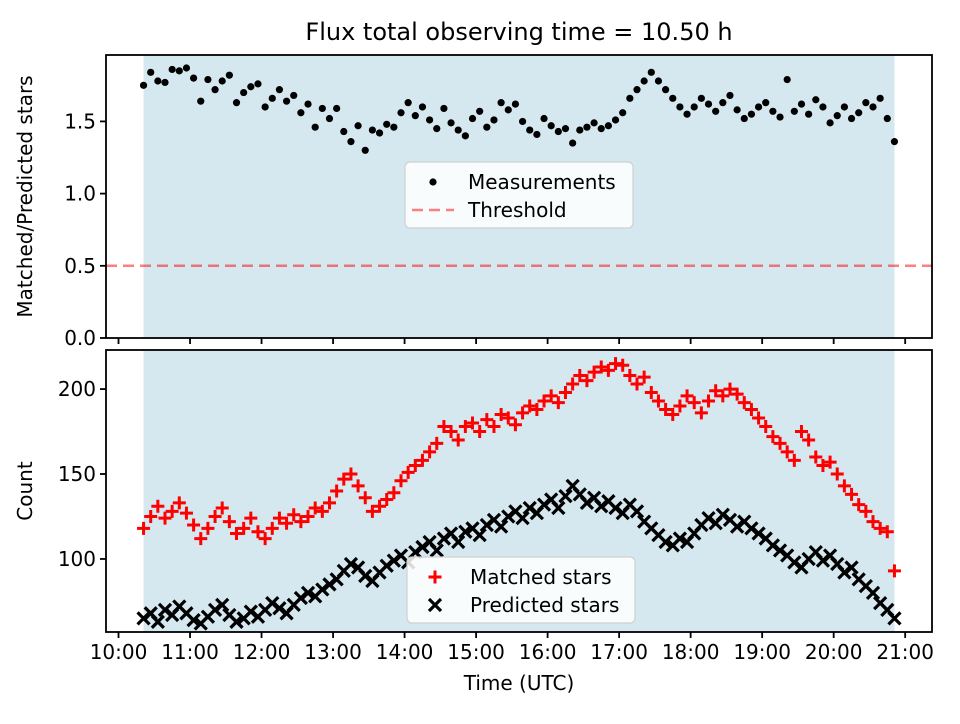 This screenshot has width=960, height=724. What do you see at coordinates (435, 577) in the screenshot?
I see `legend-plus-marker` at bounding box center [435, 577].